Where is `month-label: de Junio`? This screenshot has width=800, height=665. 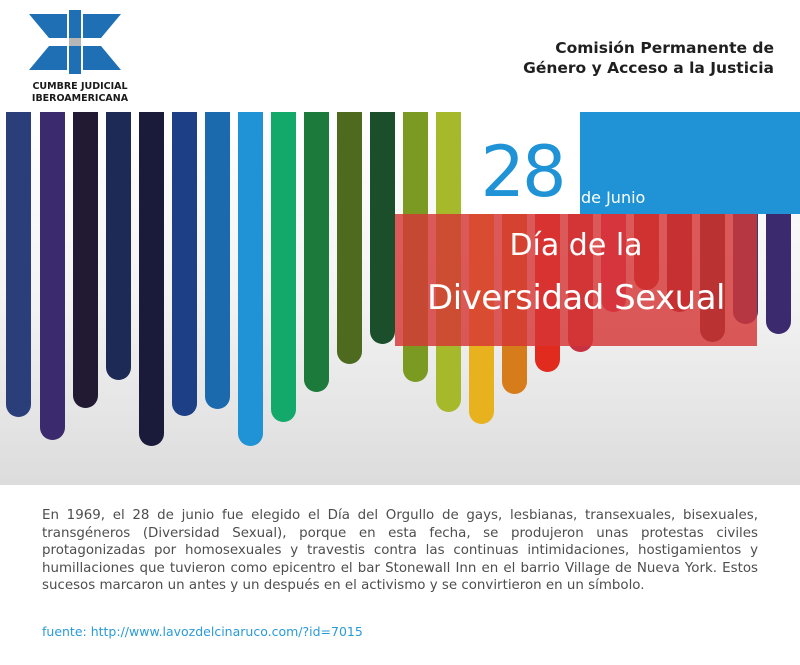
month-label: de Junio is located at coordinates (613, 197).